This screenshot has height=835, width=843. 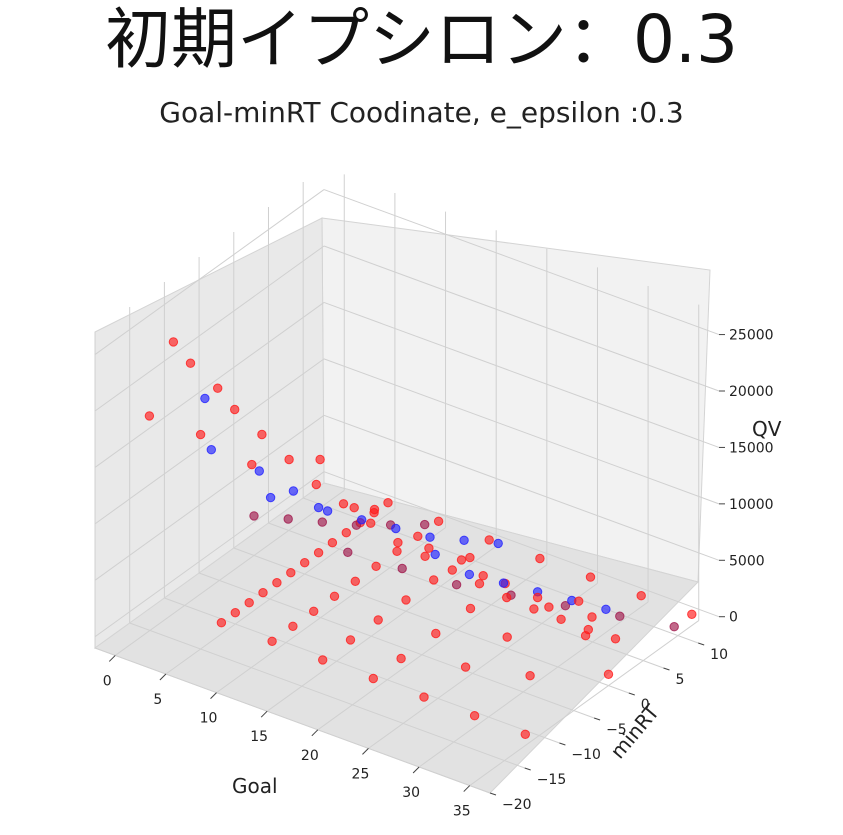 I want to click on y-tick-label: 0, so click(x=645, y=705).